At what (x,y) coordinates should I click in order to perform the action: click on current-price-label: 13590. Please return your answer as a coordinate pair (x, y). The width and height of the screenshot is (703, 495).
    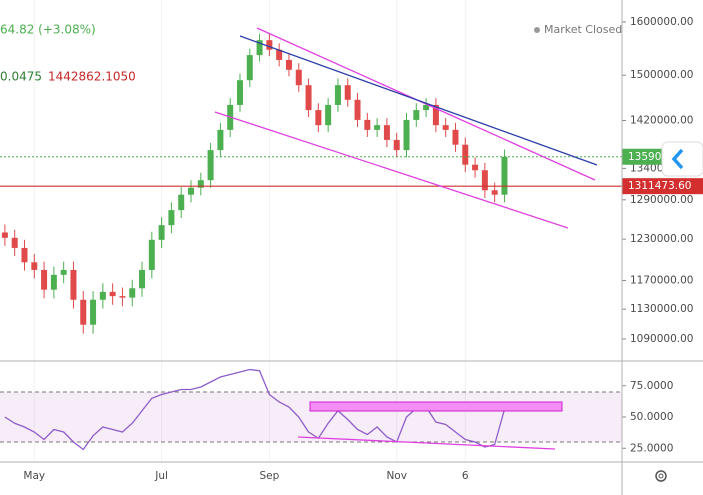
    Looking at the image, I should click on (644, 157).